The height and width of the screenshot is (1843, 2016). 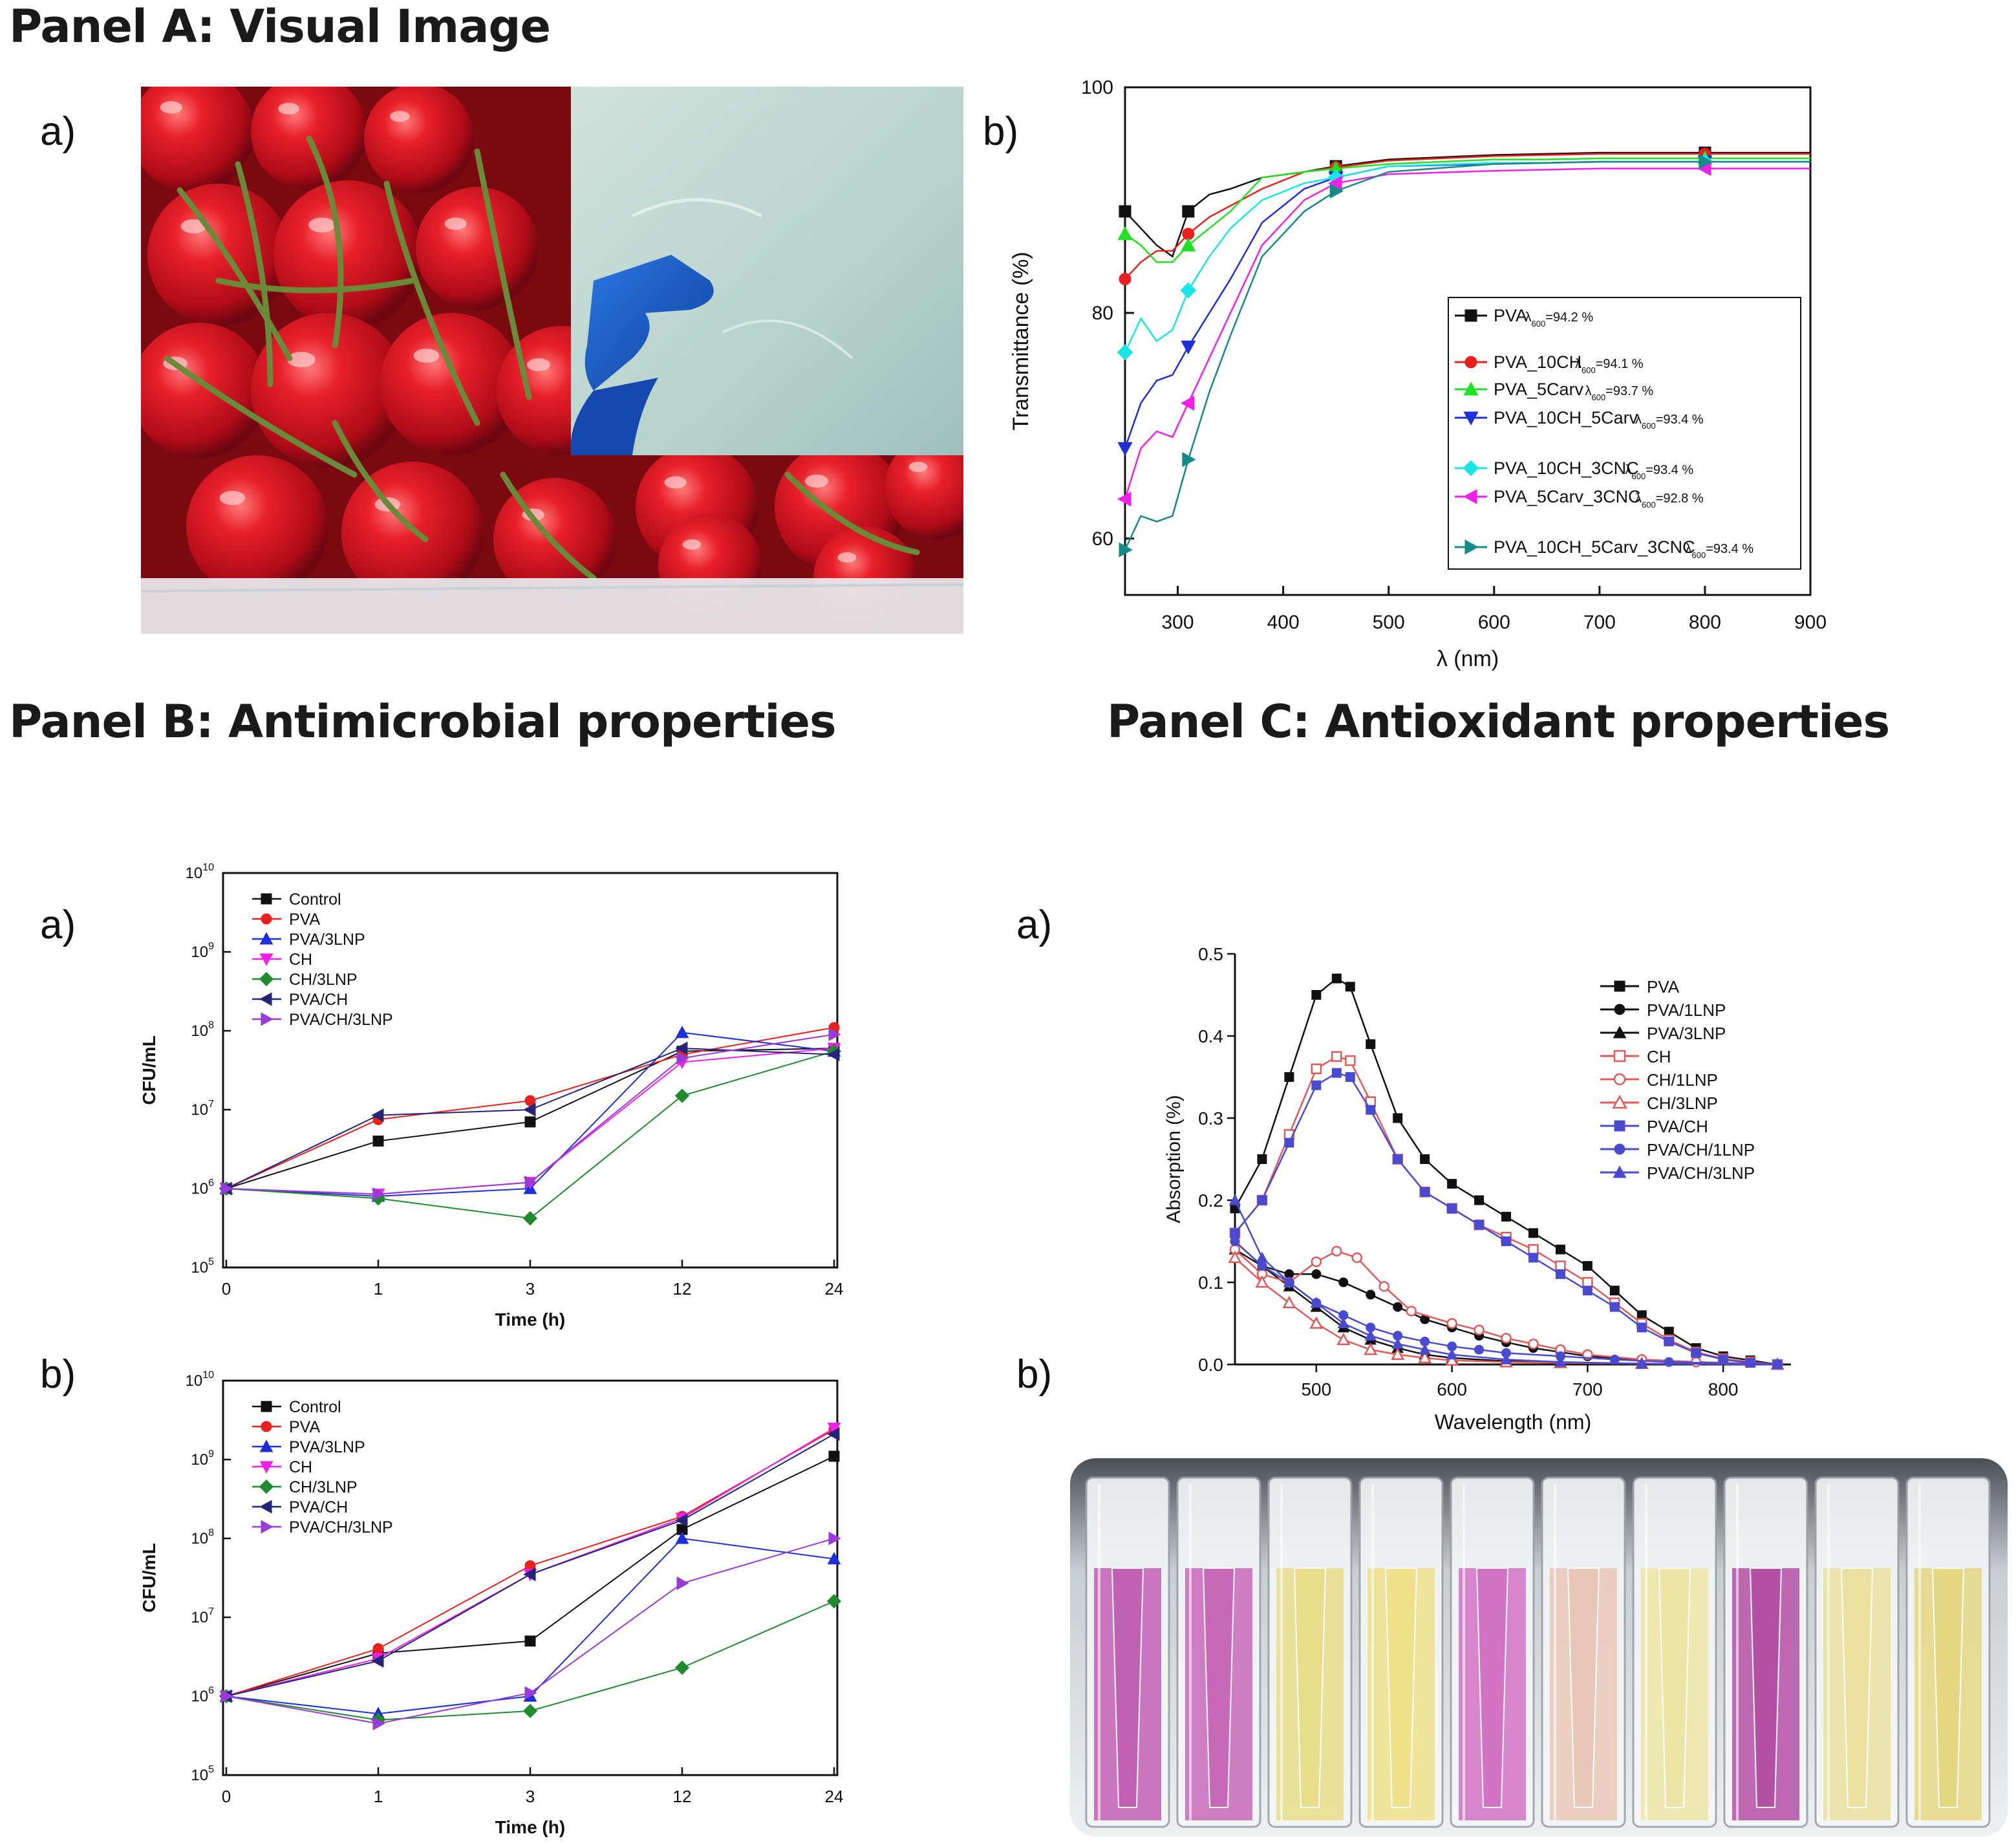 I want to click on y-tick-label: 10⁸, so click(x=202, y=1030).